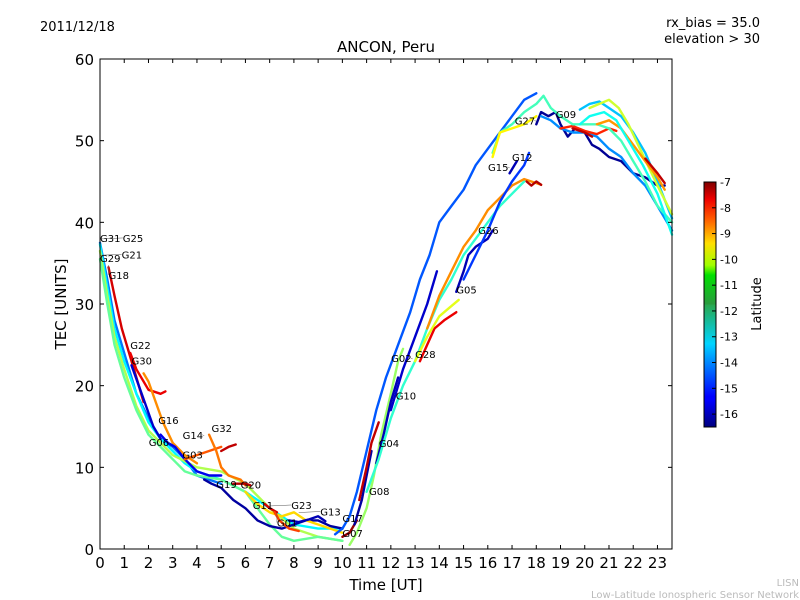  What do you see at coordinates (124, 563) in the screenshot?
I see `x-tick-label: 1` at bounding box center [124, 563].